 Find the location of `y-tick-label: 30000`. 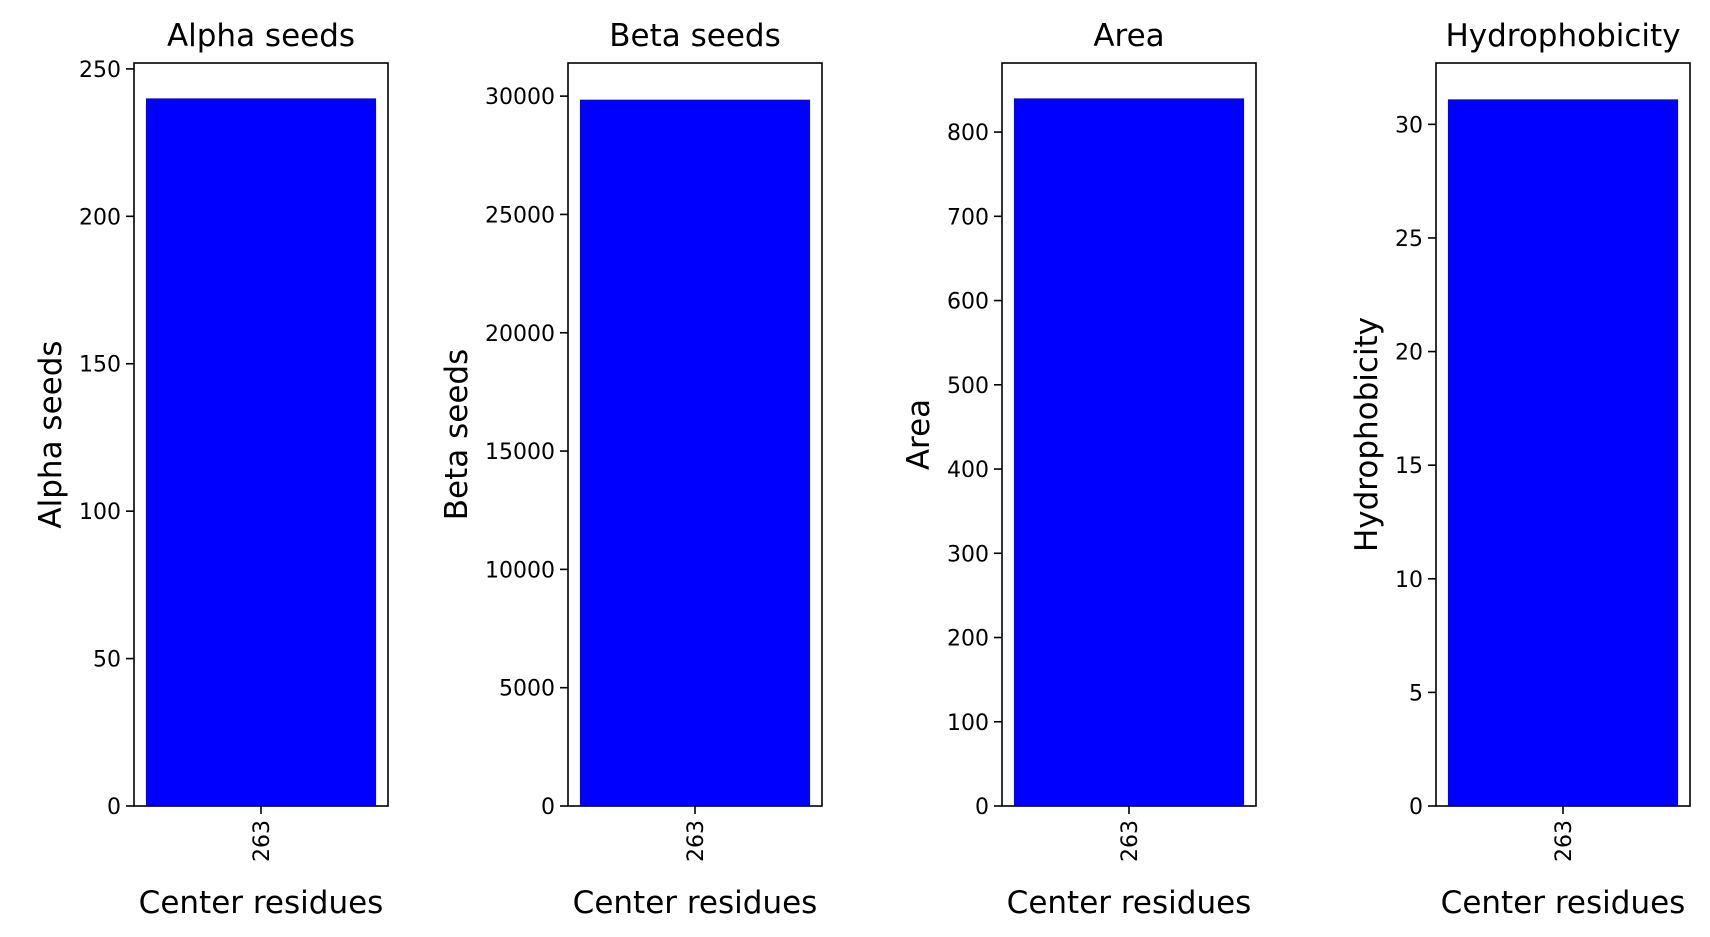

y-tick-label: 30000 is located at coordinates (520, 97).